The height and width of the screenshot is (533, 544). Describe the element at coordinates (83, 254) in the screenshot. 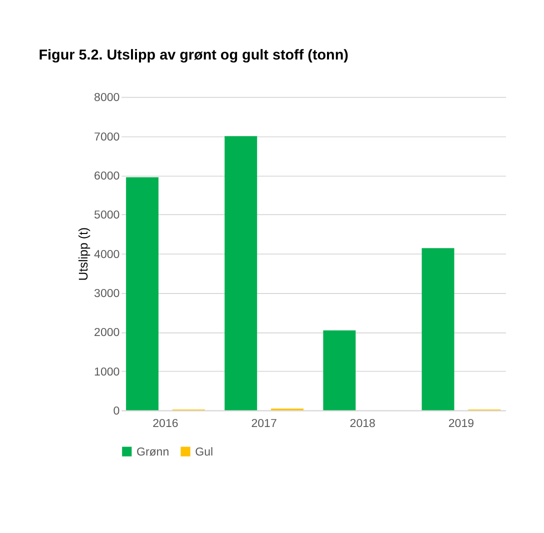

I see `y-axis-title: Utslipp (t)` at that location.